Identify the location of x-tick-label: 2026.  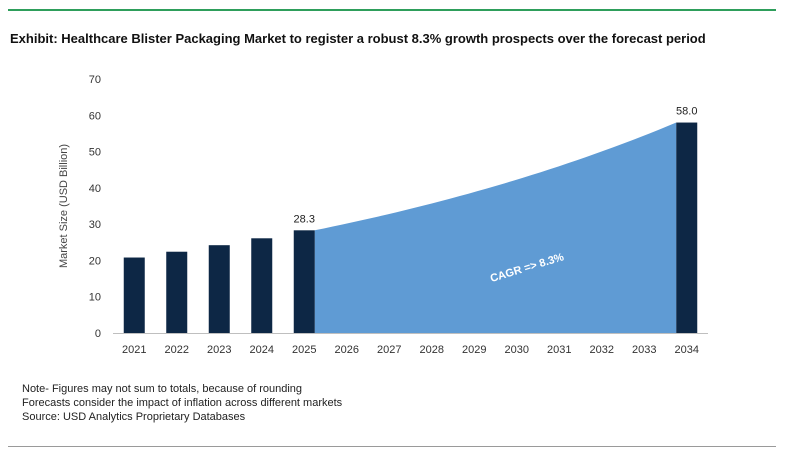
(347, 350).